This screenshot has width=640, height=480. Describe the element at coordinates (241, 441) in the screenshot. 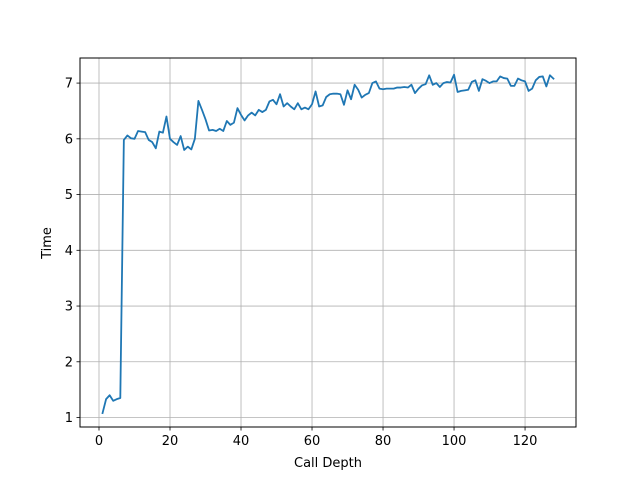

I see `x-tick-label: 40` at that location.